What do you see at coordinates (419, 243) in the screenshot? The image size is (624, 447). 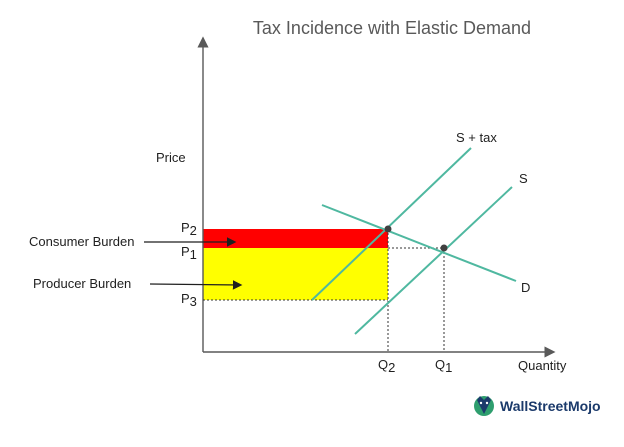 I see `demand-curve` at bounding box center [419, 243].